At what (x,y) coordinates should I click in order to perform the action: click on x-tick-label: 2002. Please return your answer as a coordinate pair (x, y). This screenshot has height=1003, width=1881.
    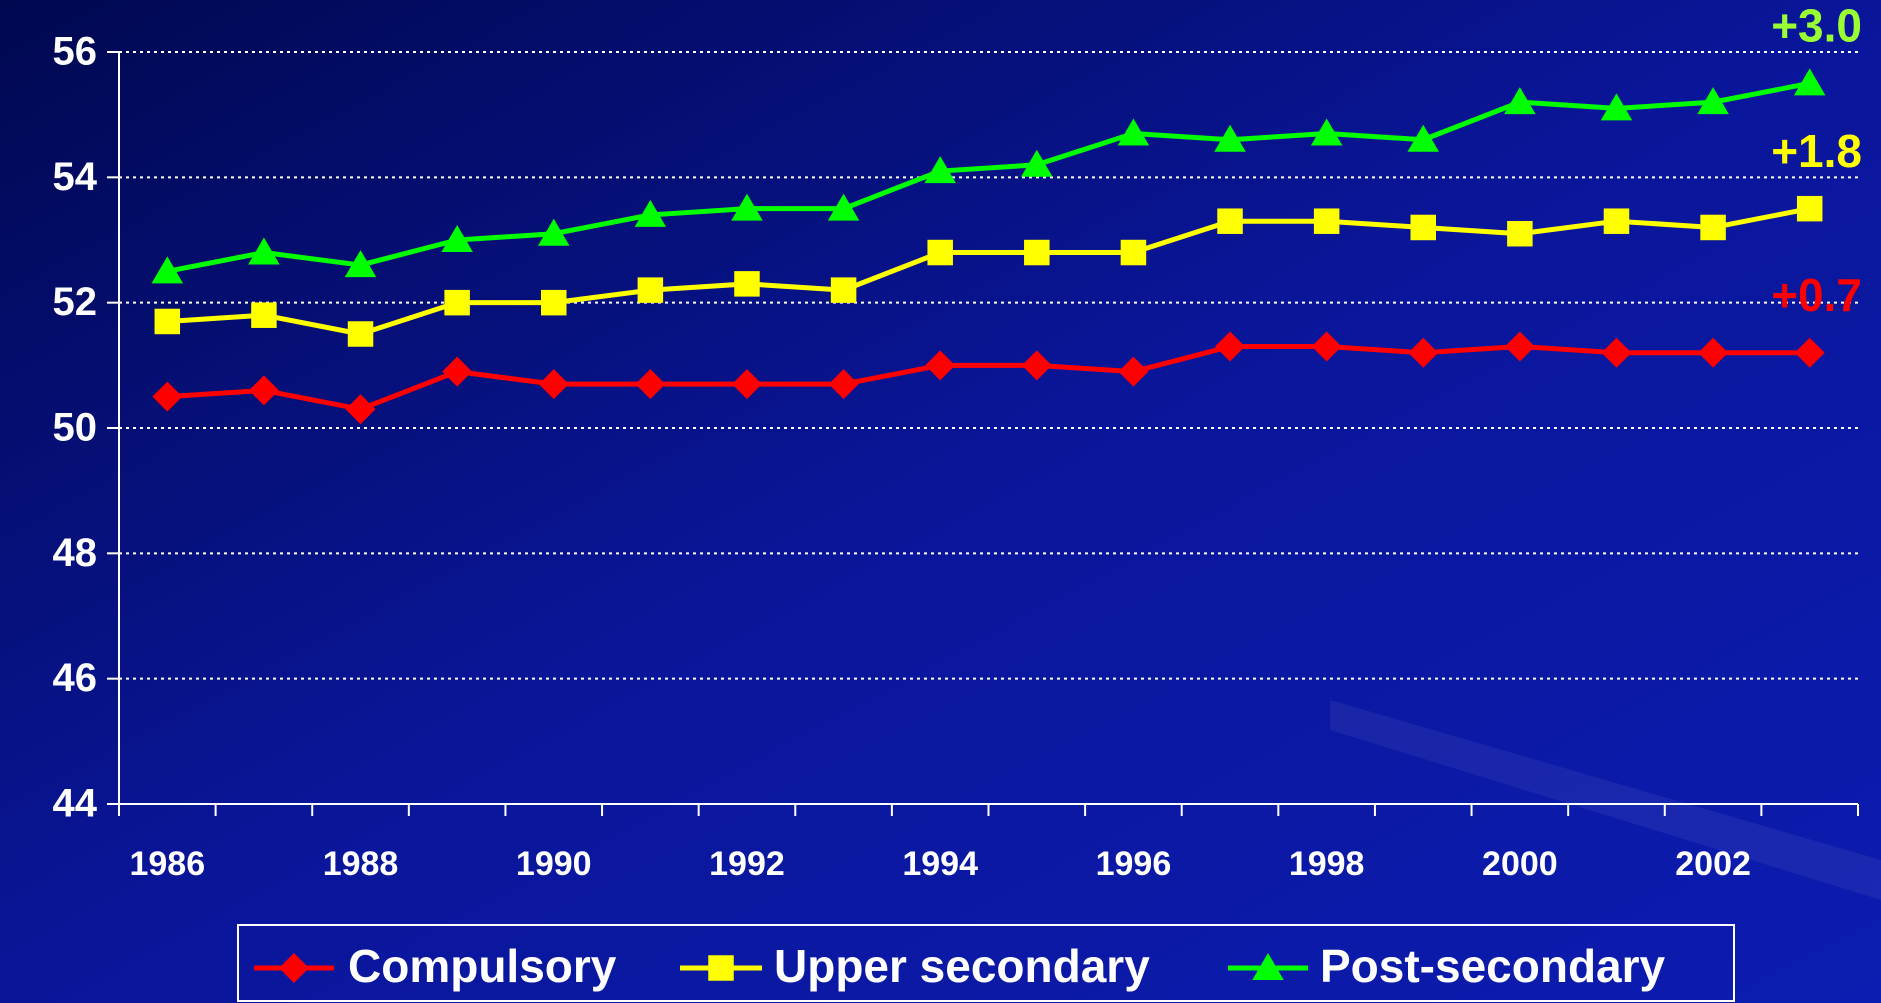
    Looking at the image, I should click on (1713, 864).